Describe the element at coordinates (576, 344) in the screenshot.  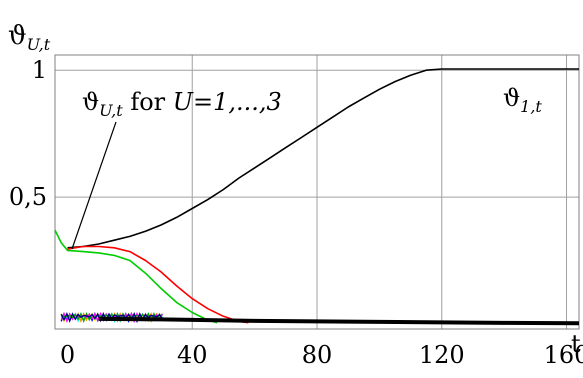
I see `x-axis-label: t` at that location.